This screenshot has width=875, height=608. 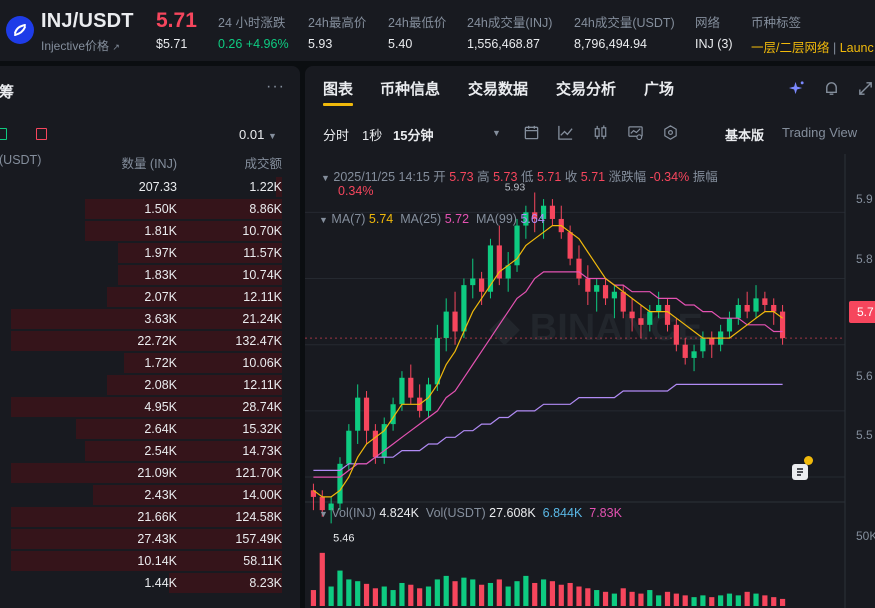 I want to click on ask-row: 21.66K 124.58K, so click(x=150, y=517).